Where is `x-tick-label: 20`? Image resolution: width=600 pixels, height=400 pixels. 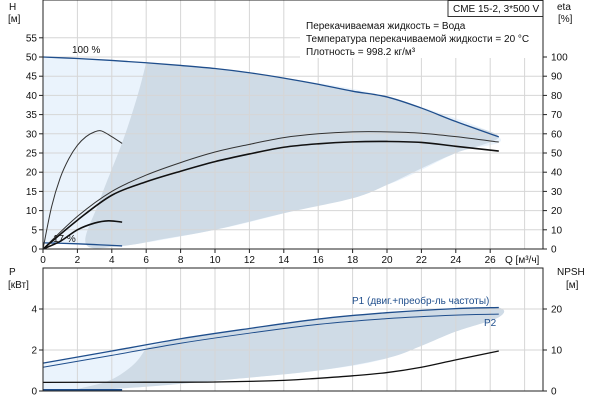
x-tick-label: 20 is located at coordinates (387, 260).